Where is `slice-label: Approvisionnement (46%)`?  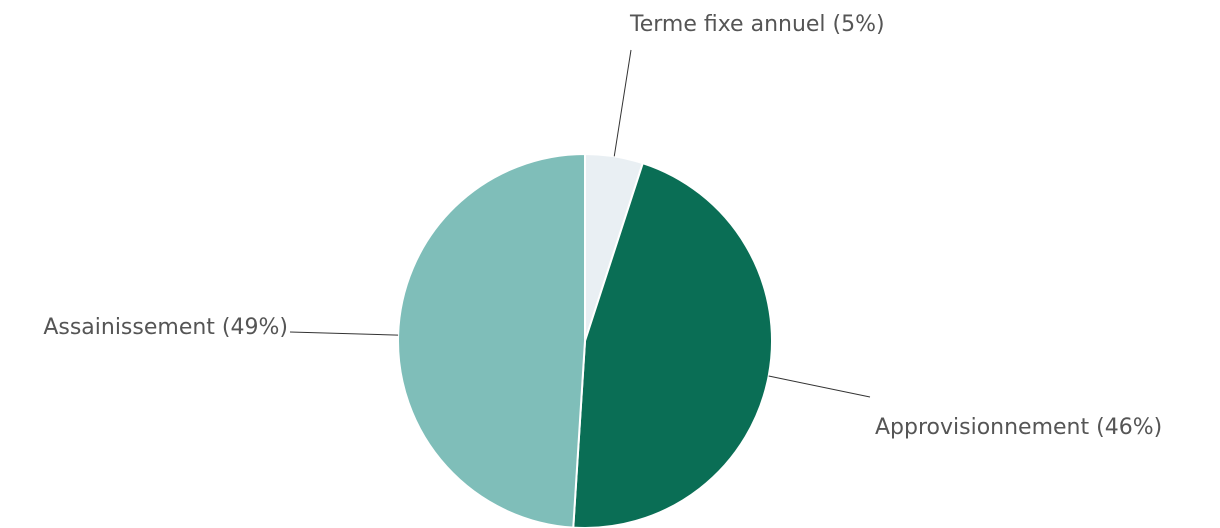
slice-label: Approvisionnement (46%) is located at coordinates (1018, 427).